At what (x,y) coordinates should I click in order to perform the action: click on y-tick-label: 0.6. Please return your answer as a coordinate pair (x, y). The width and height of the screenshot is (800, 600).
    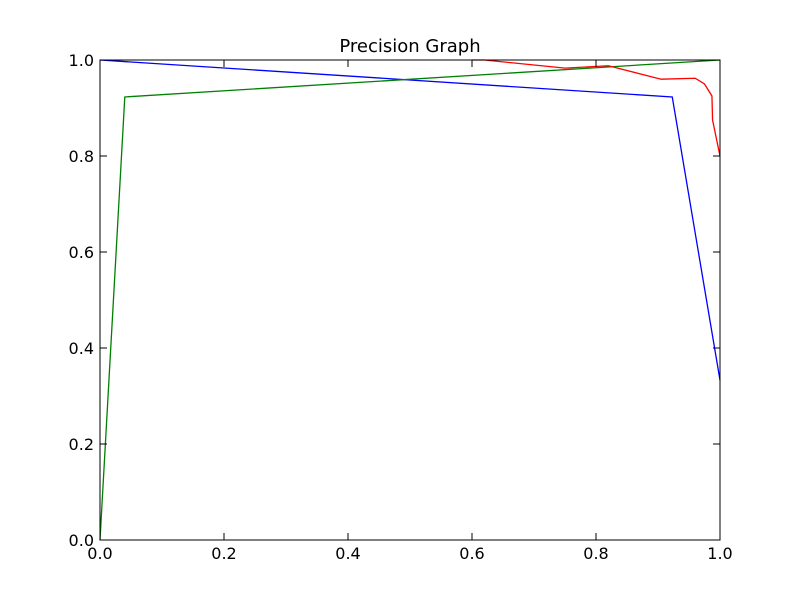
    Looking at the image, I should click on (81, 252).